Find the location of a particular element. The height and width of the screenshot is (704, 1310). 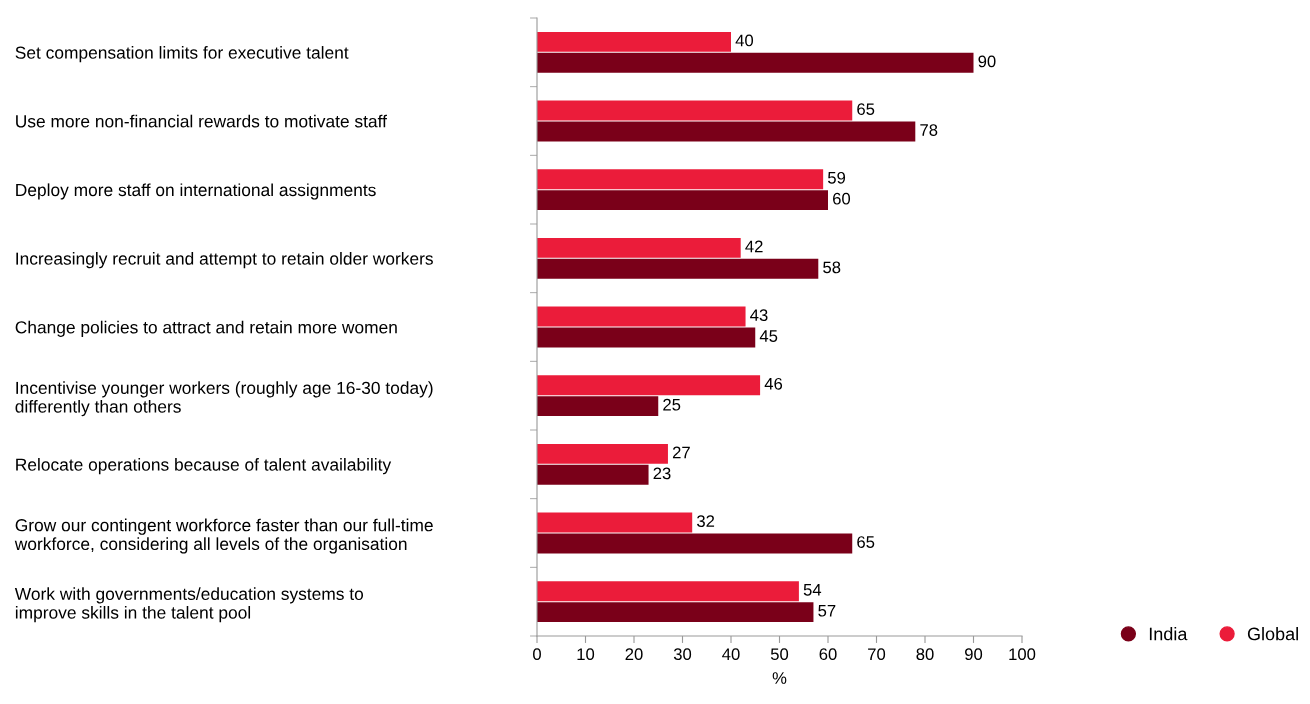

legend-label: Global is located at coordinates (1272, 634).